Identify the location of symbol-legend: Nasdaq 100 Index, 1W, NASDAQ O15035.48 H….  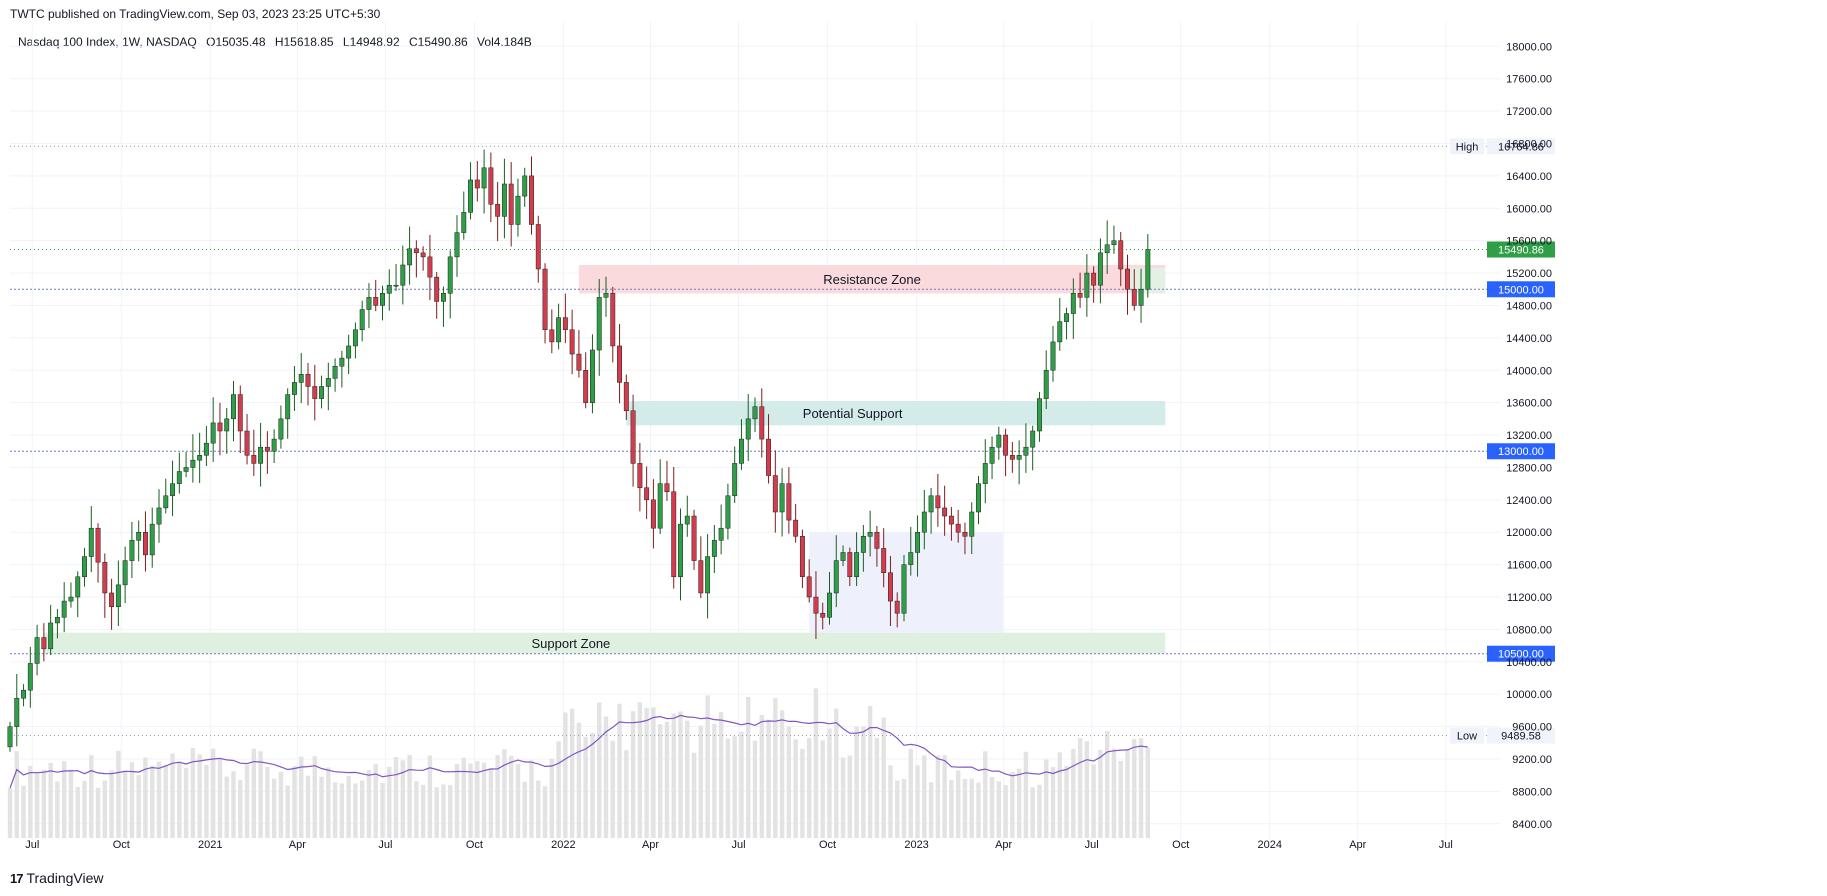
(278, 42).